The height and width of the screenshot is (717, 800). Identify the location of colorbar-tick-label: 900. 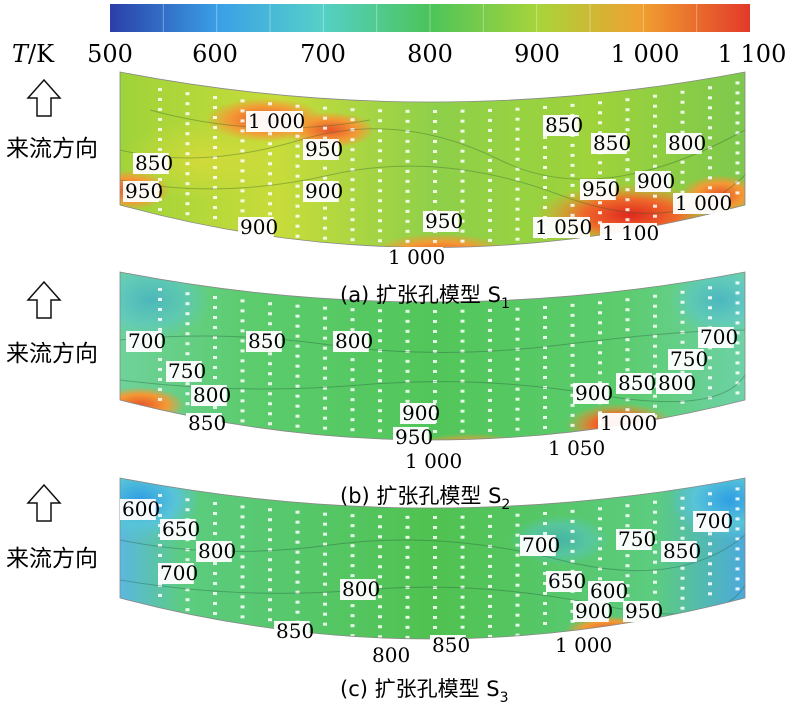
(537, 54).